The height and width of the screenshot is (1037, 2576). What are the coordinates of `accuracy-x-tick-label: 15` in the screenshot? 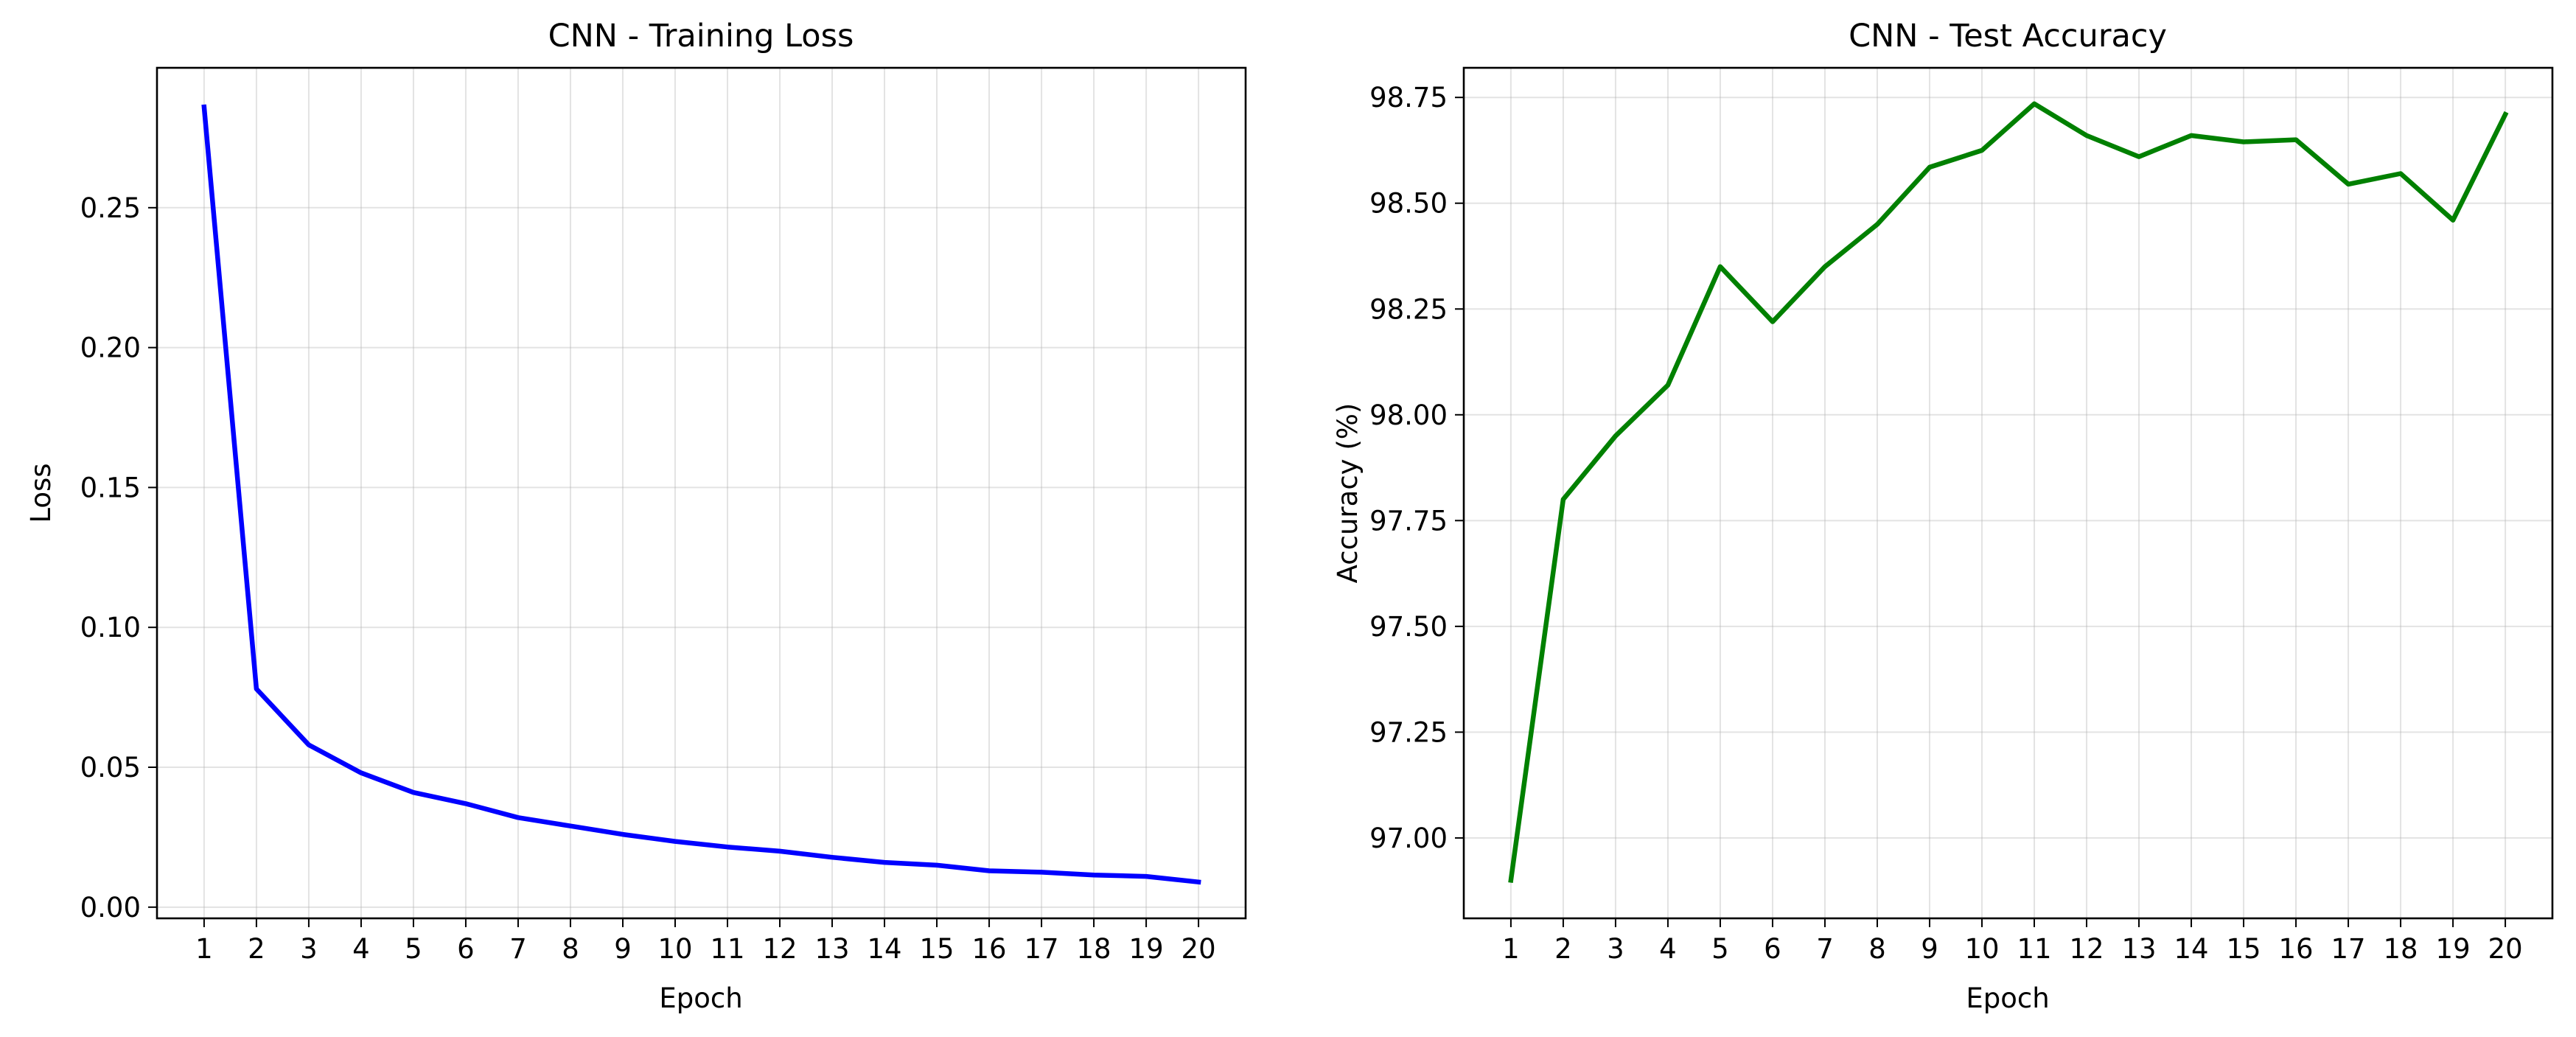 It's located at (2243, 949).